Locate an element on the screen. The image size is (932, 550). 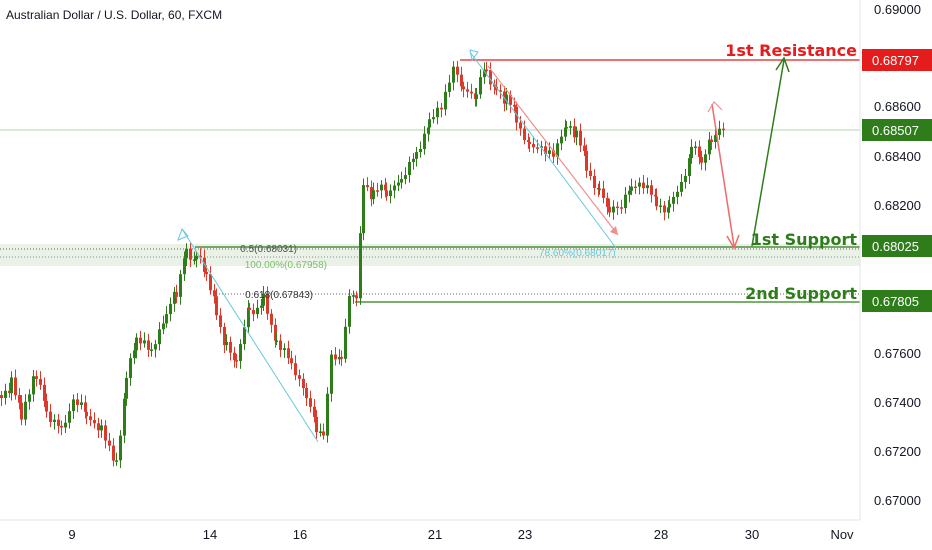
y-tick: 0.68600 is located at coordinates (897, 106).